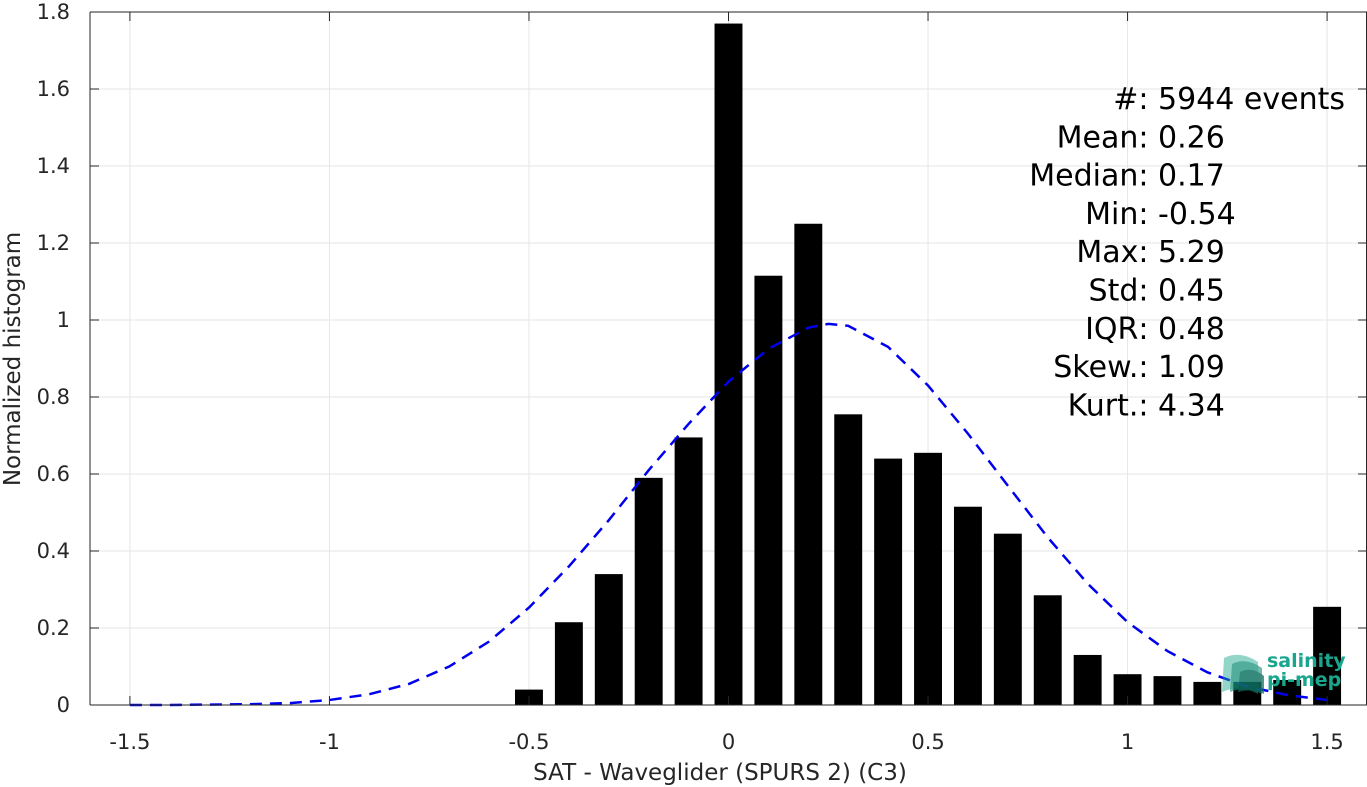  What do you see at coordinates (53, 397) in the screenshot?
I see `y-tick-label-4: 0.8` at bounding box center [53, 397].